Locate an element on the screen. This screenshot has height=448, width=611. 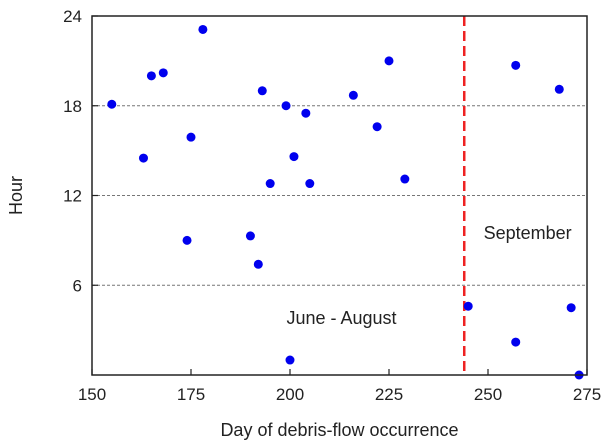
chart-annotations: June - August September is located at coordinates (428, 275).